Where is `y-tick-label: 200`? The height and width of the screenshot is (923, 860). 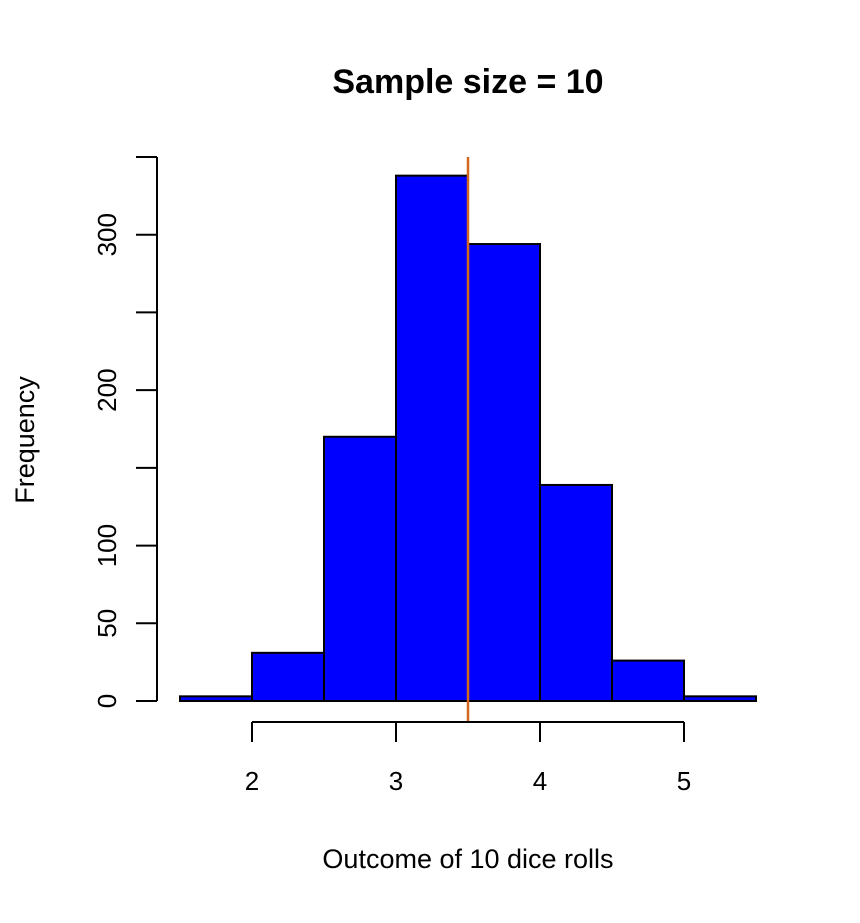
y-tick-label: 200 is located at coordinates (107, 389).